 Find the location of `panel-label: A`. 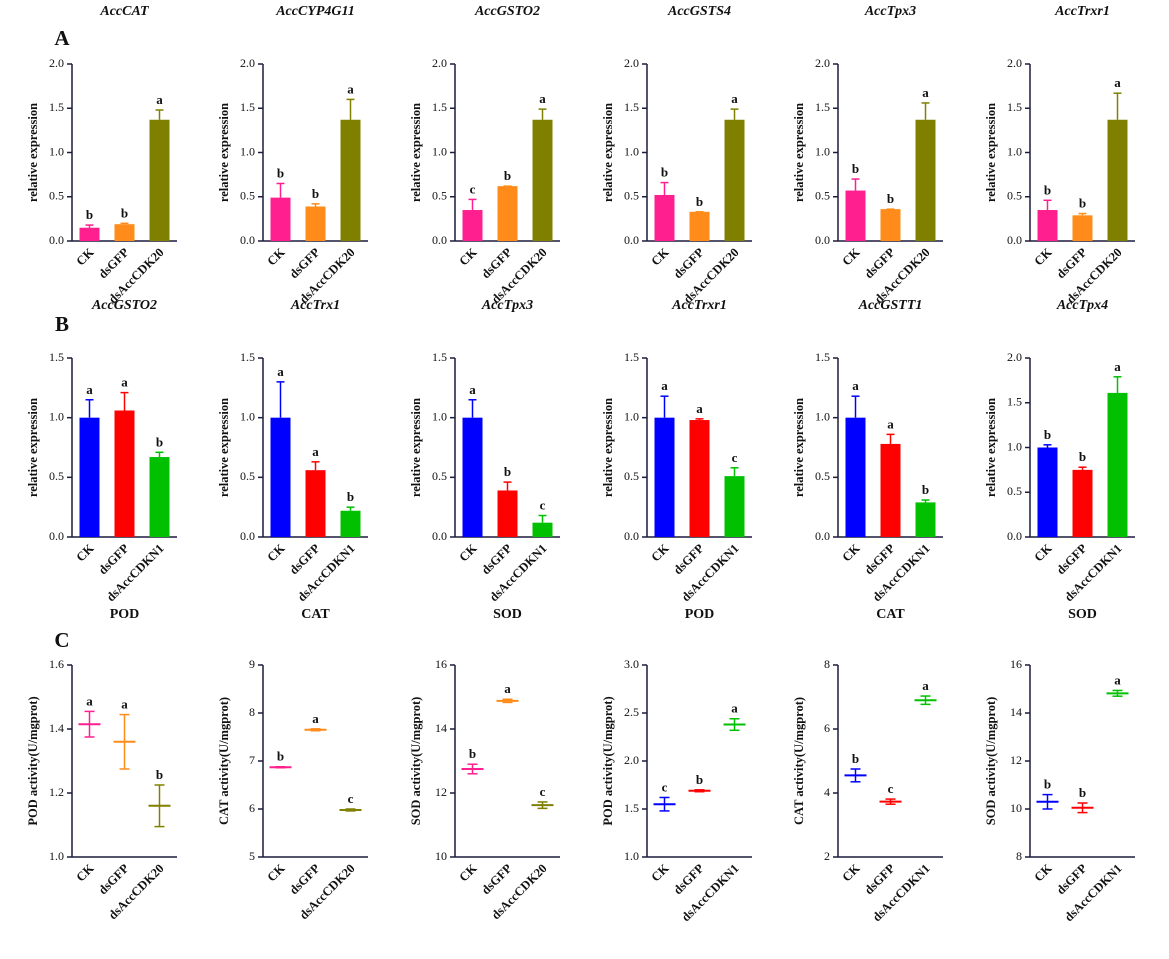

panel-label: A is located at coordinates (62, 38).